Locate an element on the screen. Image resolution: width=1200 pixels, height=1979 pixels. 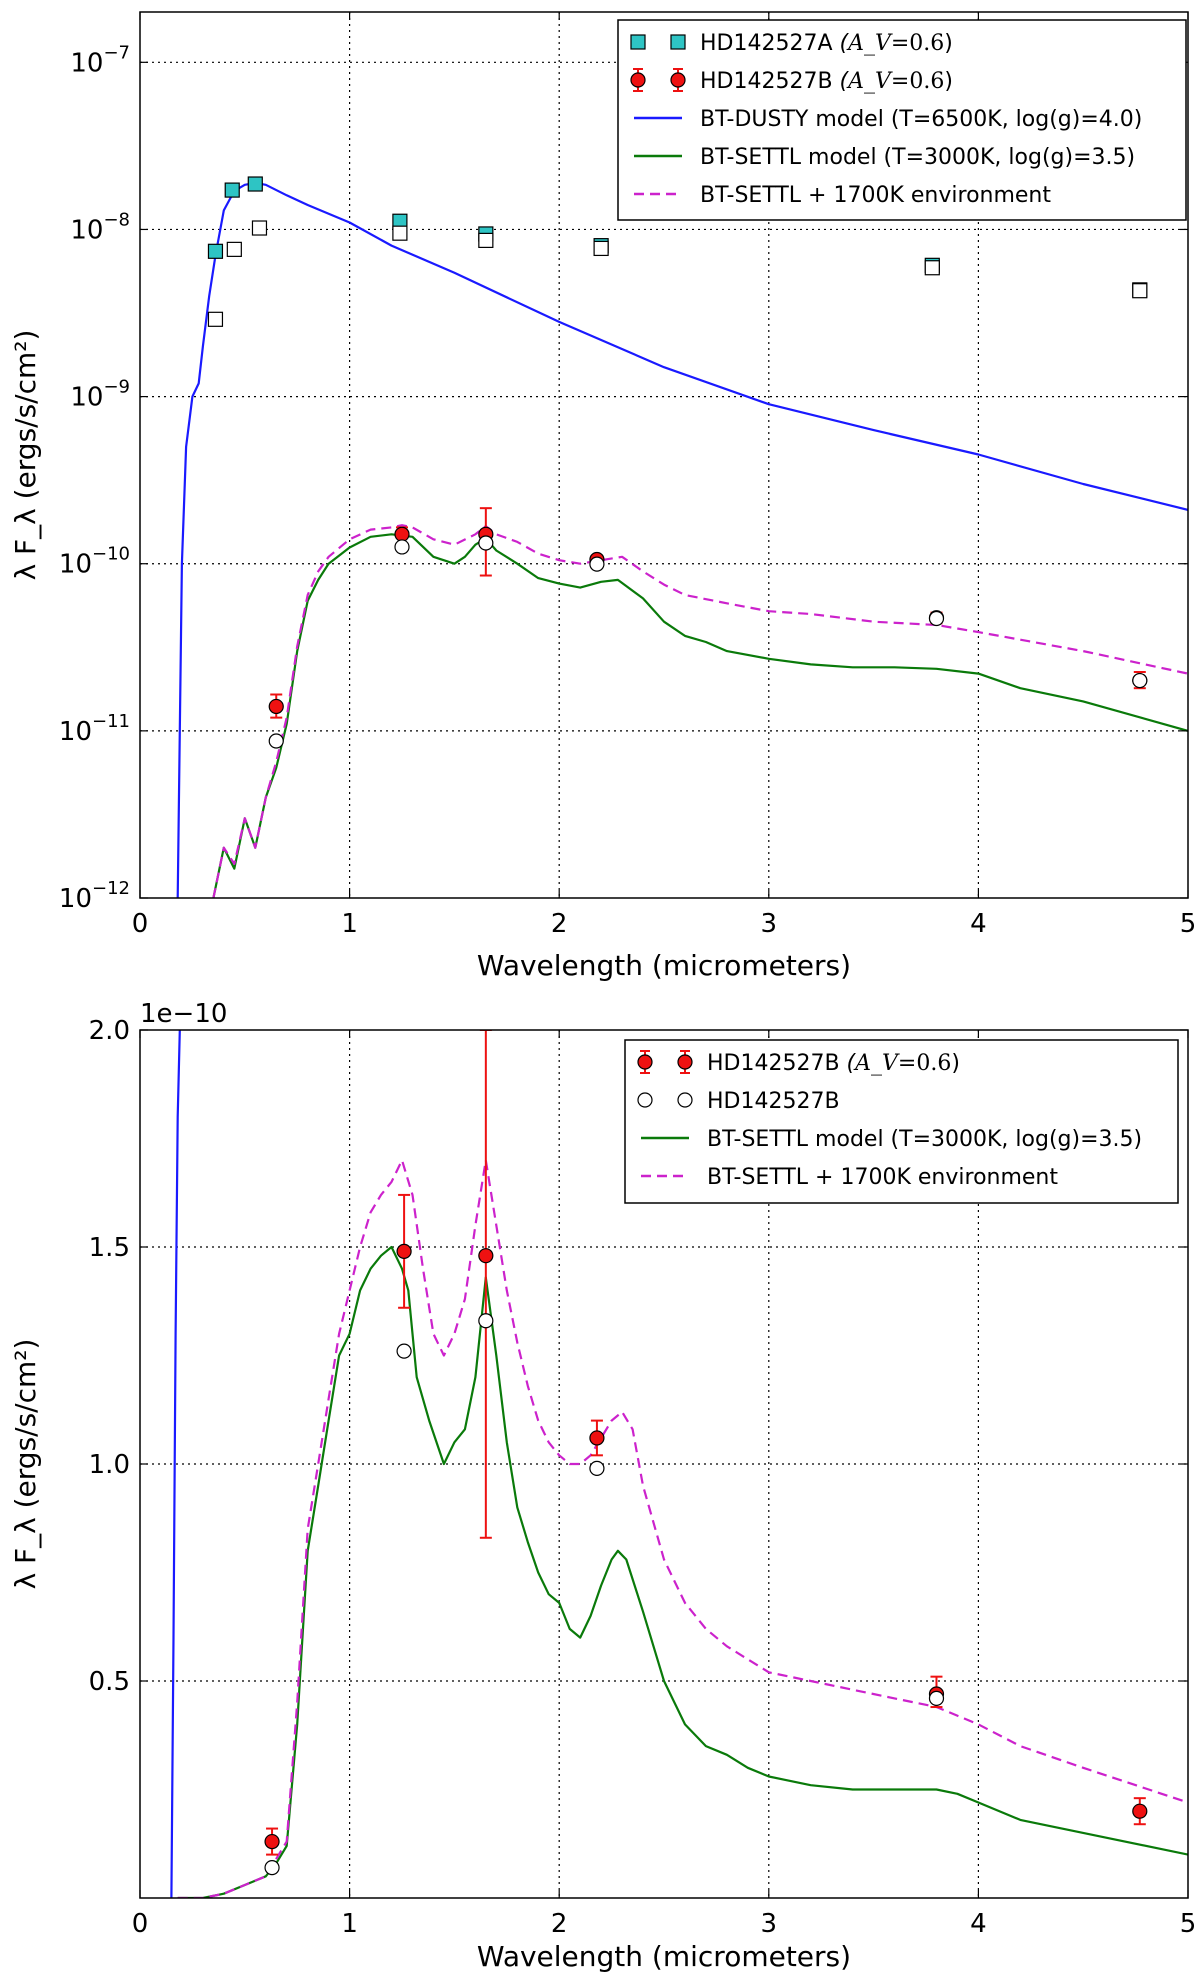
y-tick-label: 10⁻⁸ is located at coordinates (100, 227).